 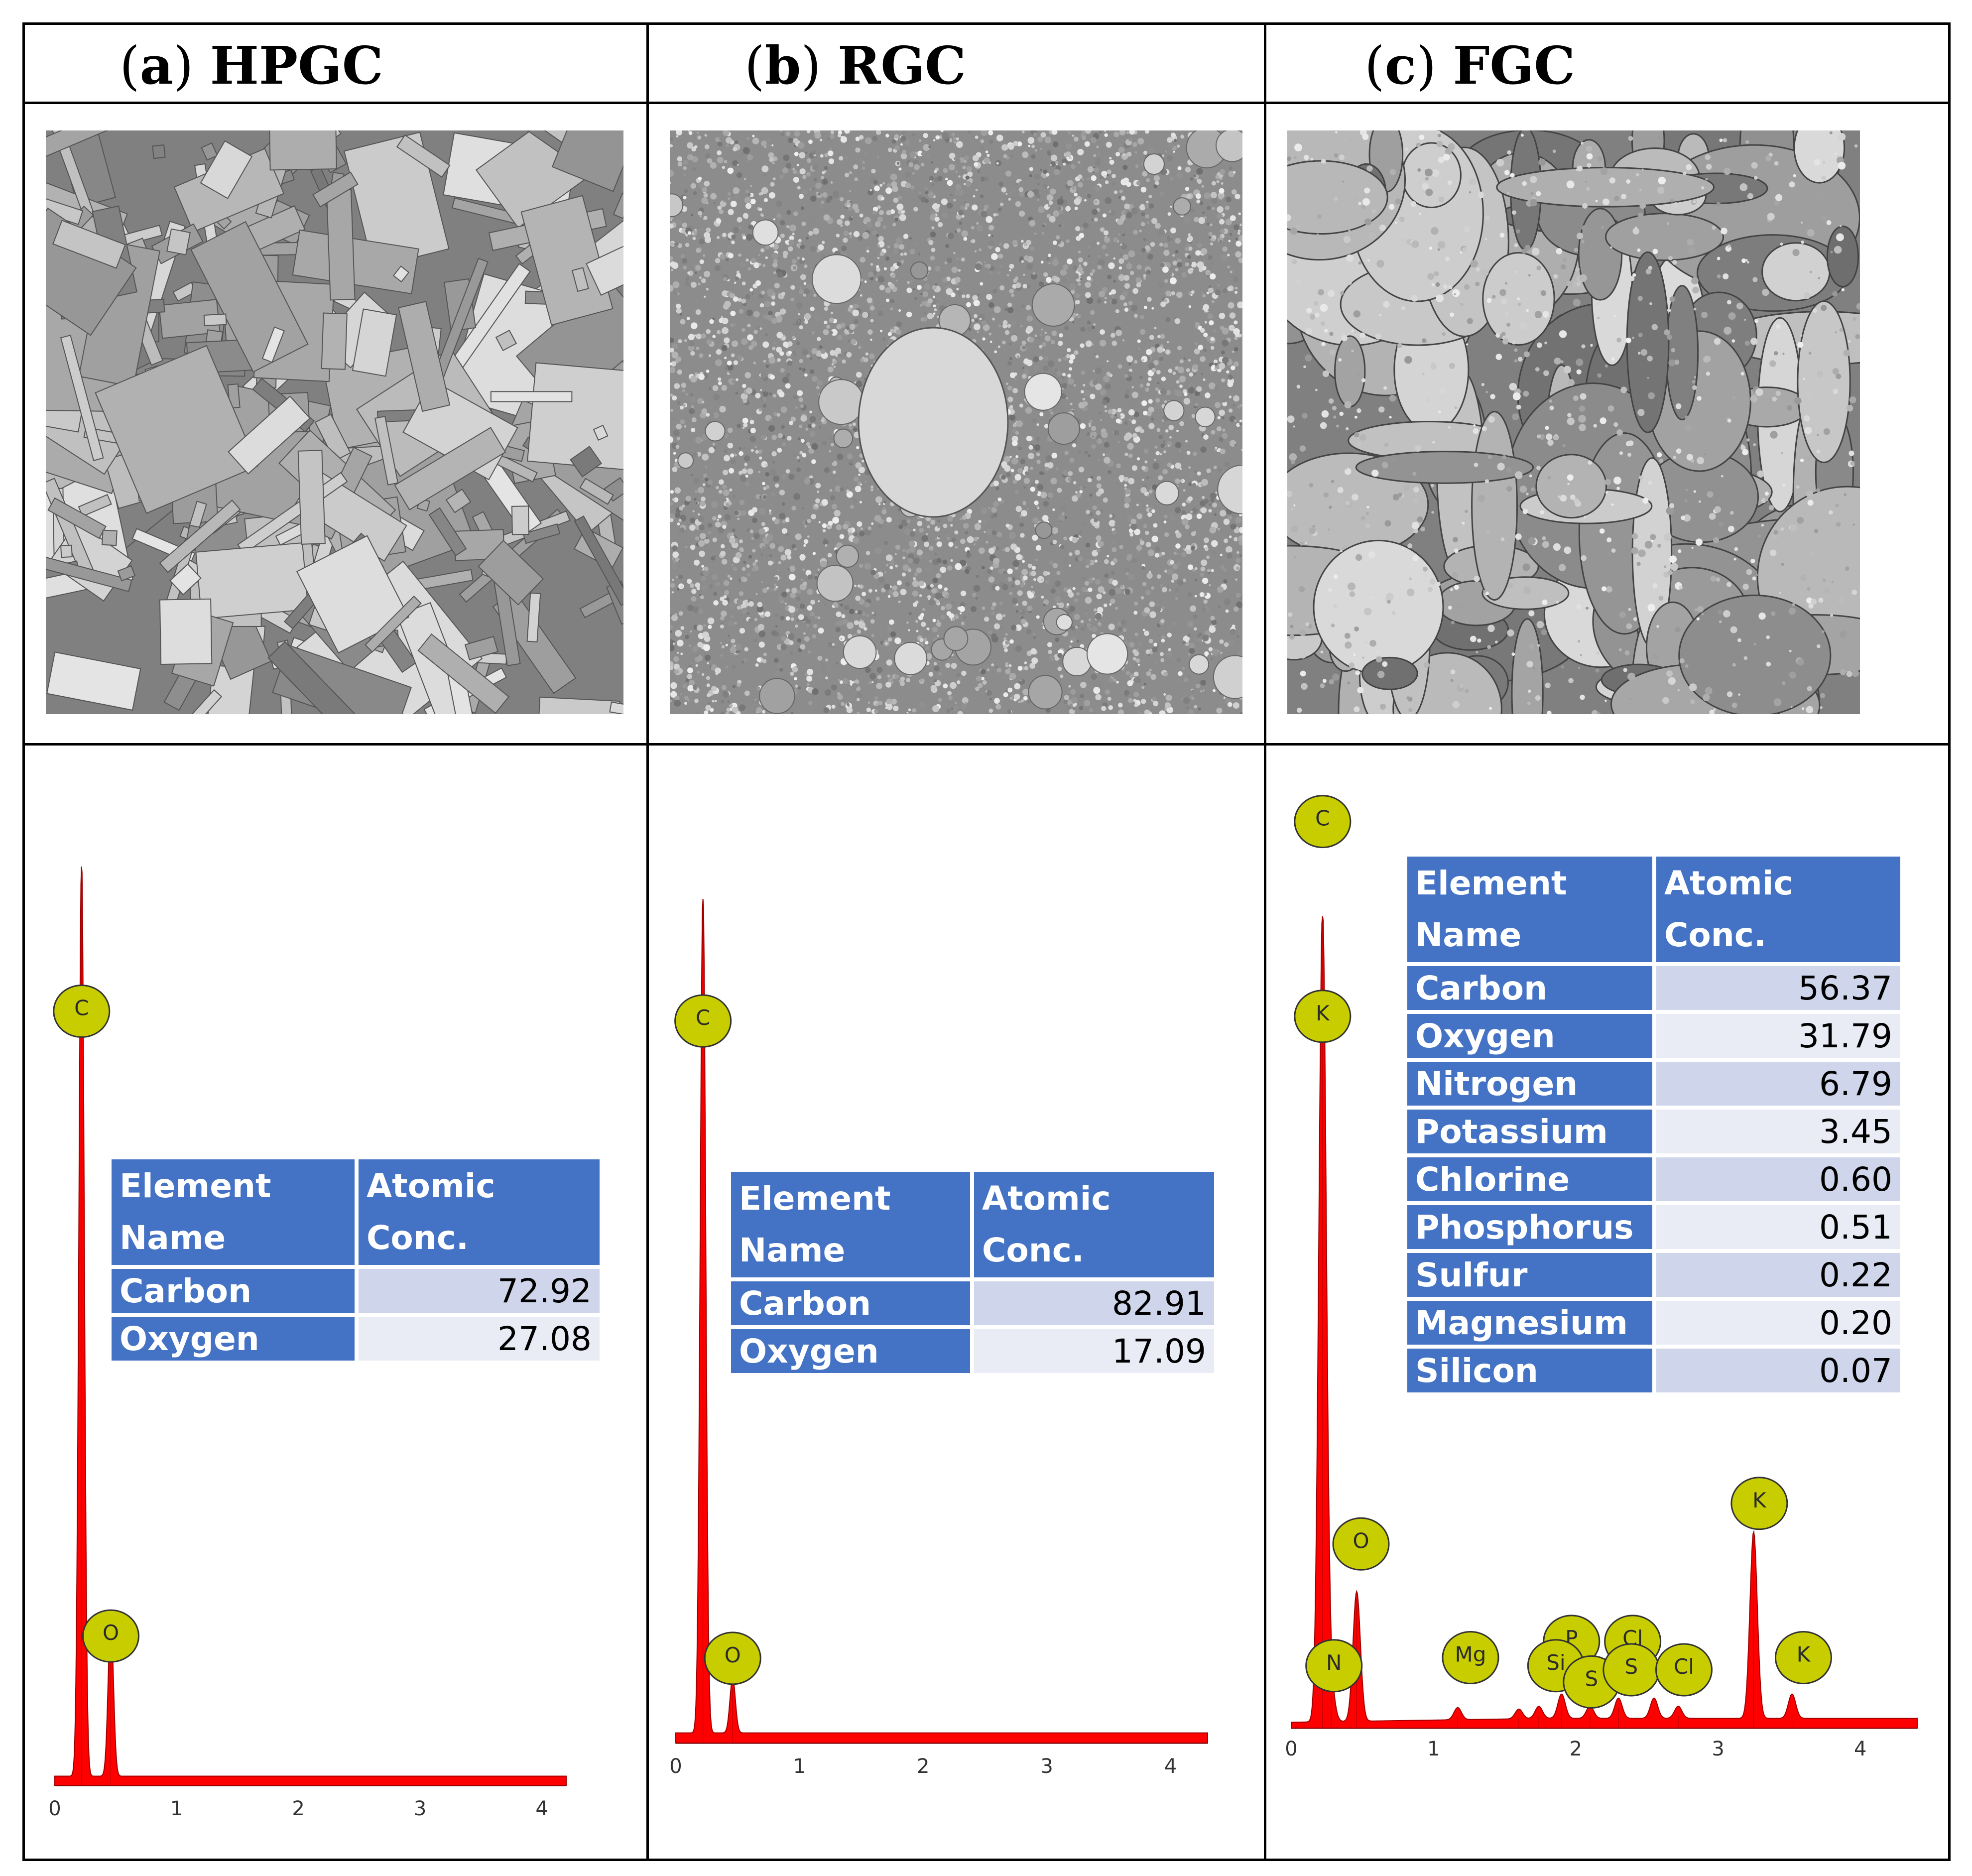 I want to click on table-row: Oxygen 31.79, so click(x=1653, y=1036).